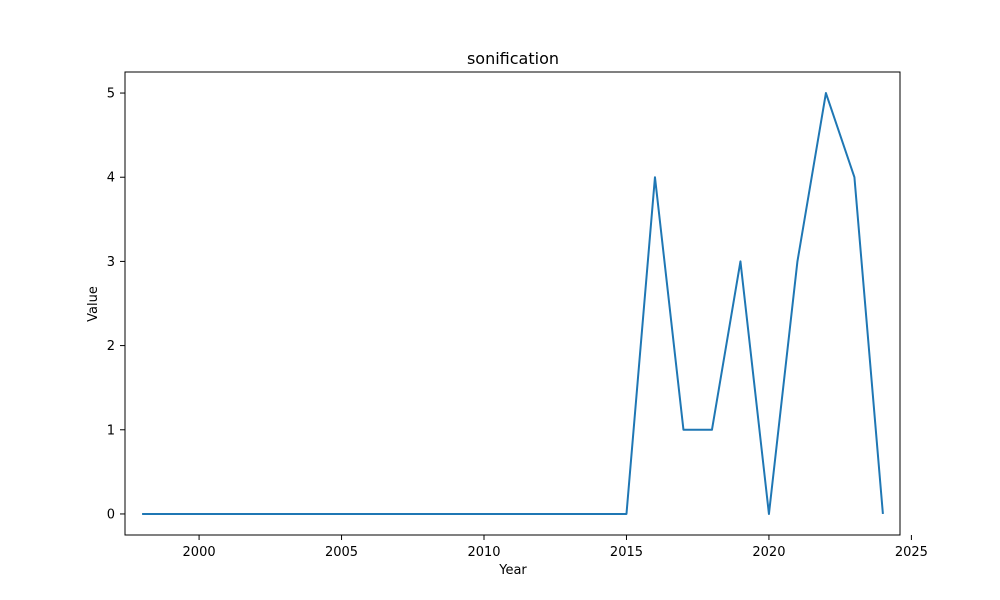  Describe the element at coordinates (111, 514) in the screenshot. I see `y-tick-label: 0` at that location.